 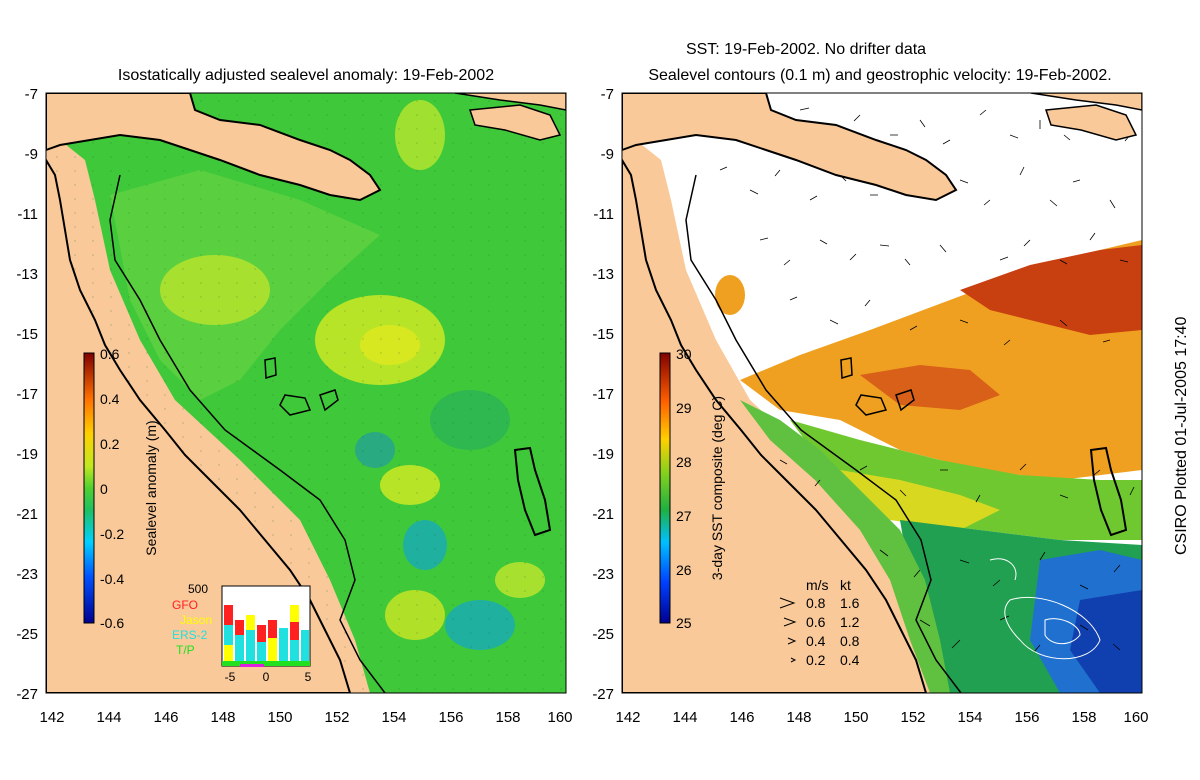 What do you see at coordinates (684, 354) in the screenshot?
I see `colorbar-tick: 30` at bounding box center [684, 354].